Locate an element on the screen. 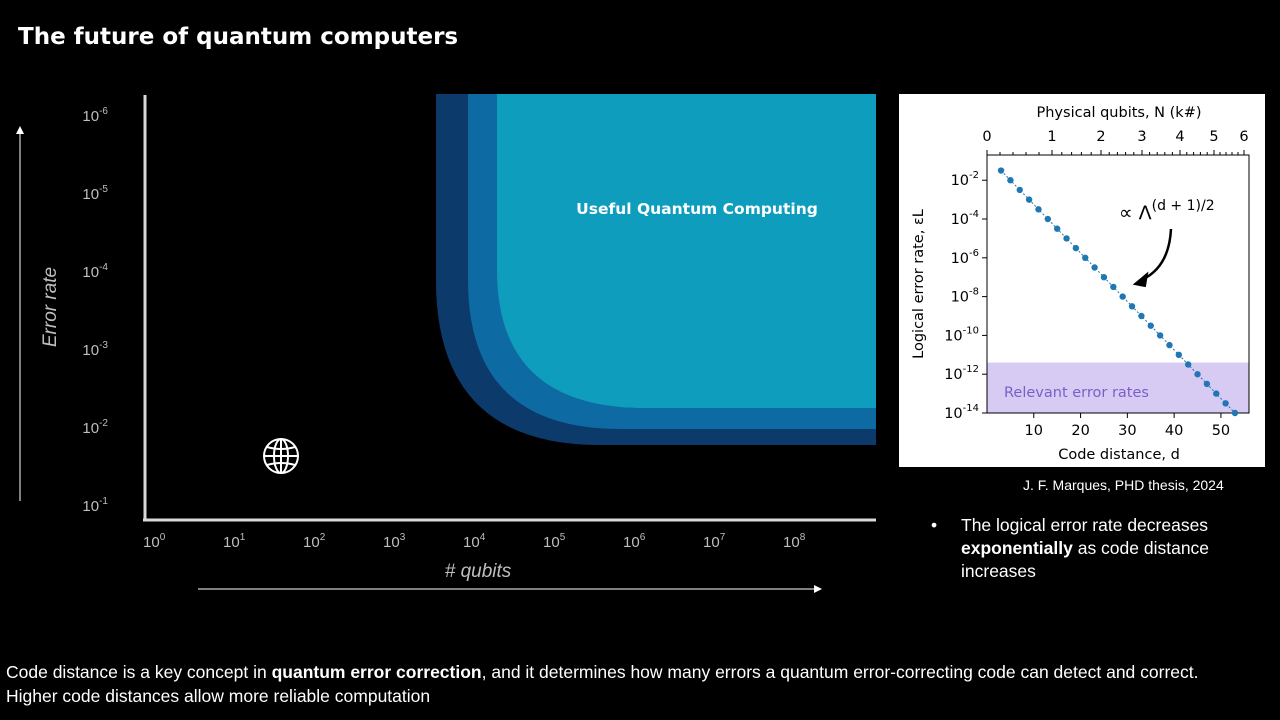 The width and height of the screenshot is (1280, 720). x-tick-label: 10¹ is located at coordinates (234, 541).